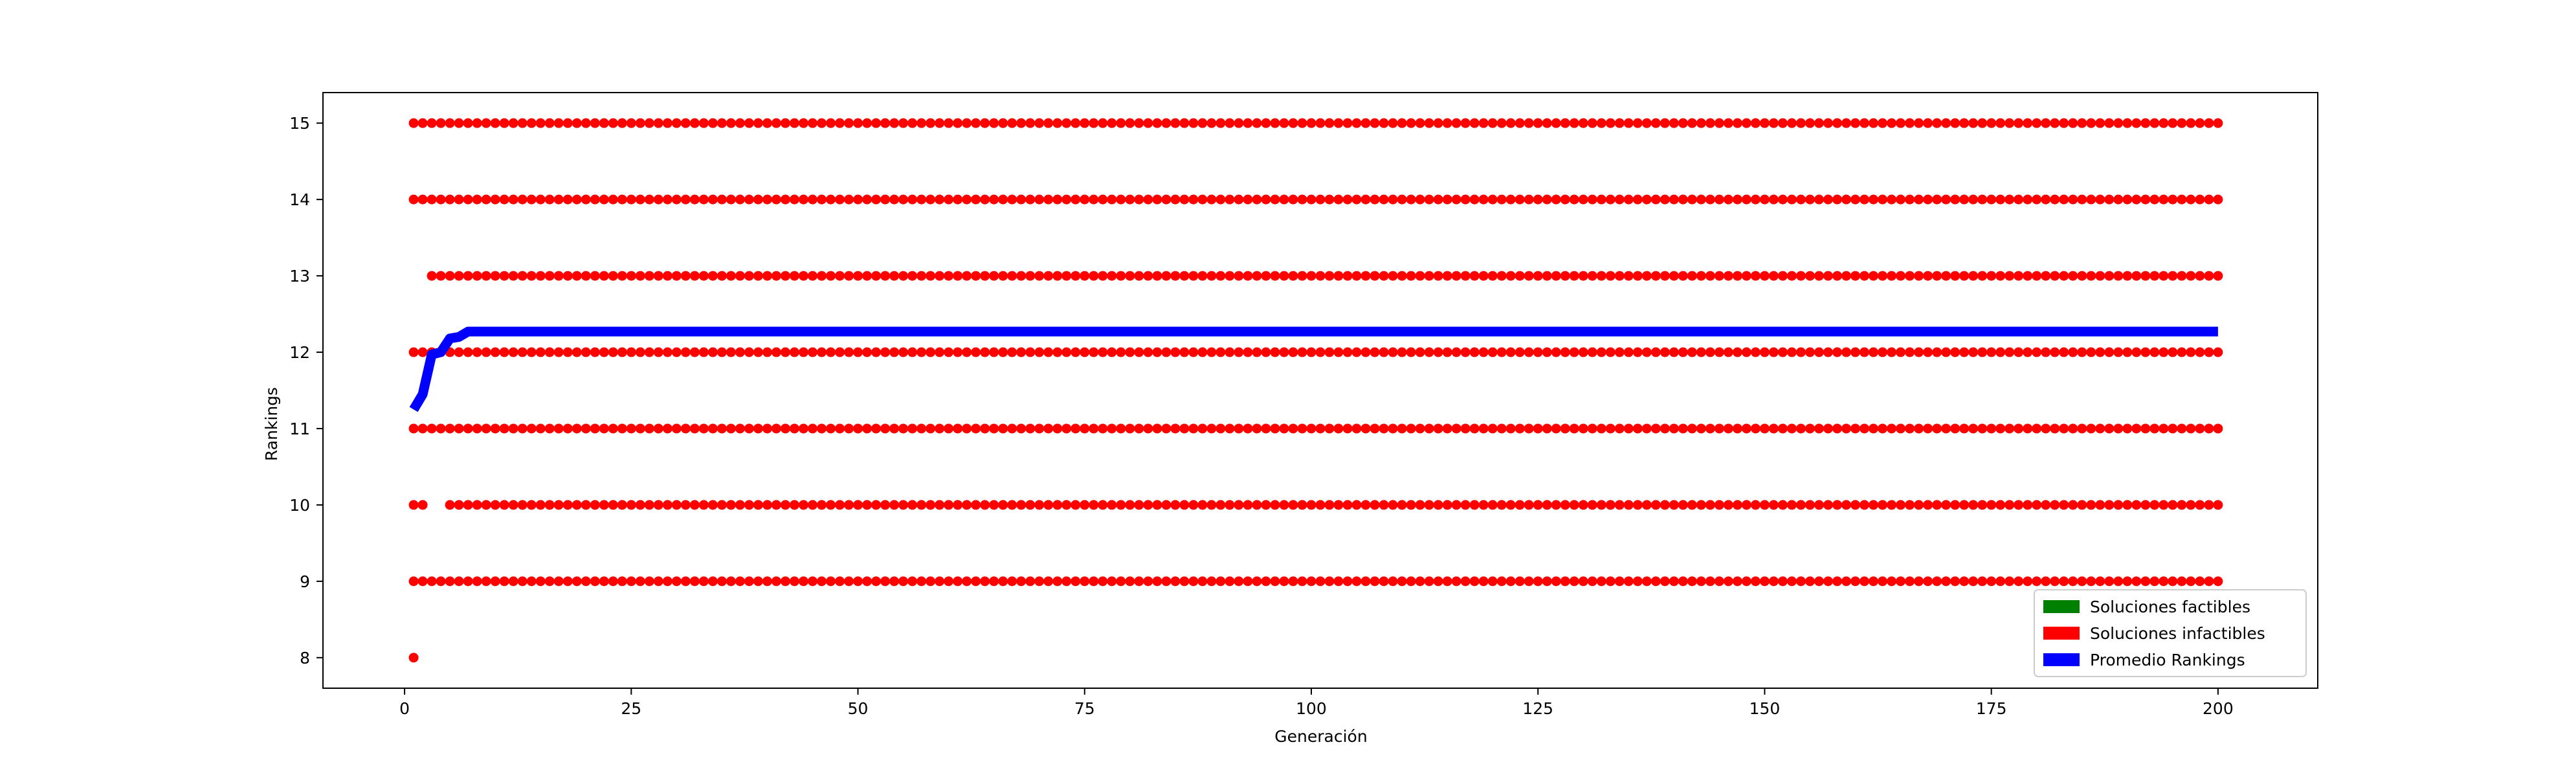  Describe the element at coordinates (1537, 708) in the screenshot. I see `x-tick-label: 125` at that location.